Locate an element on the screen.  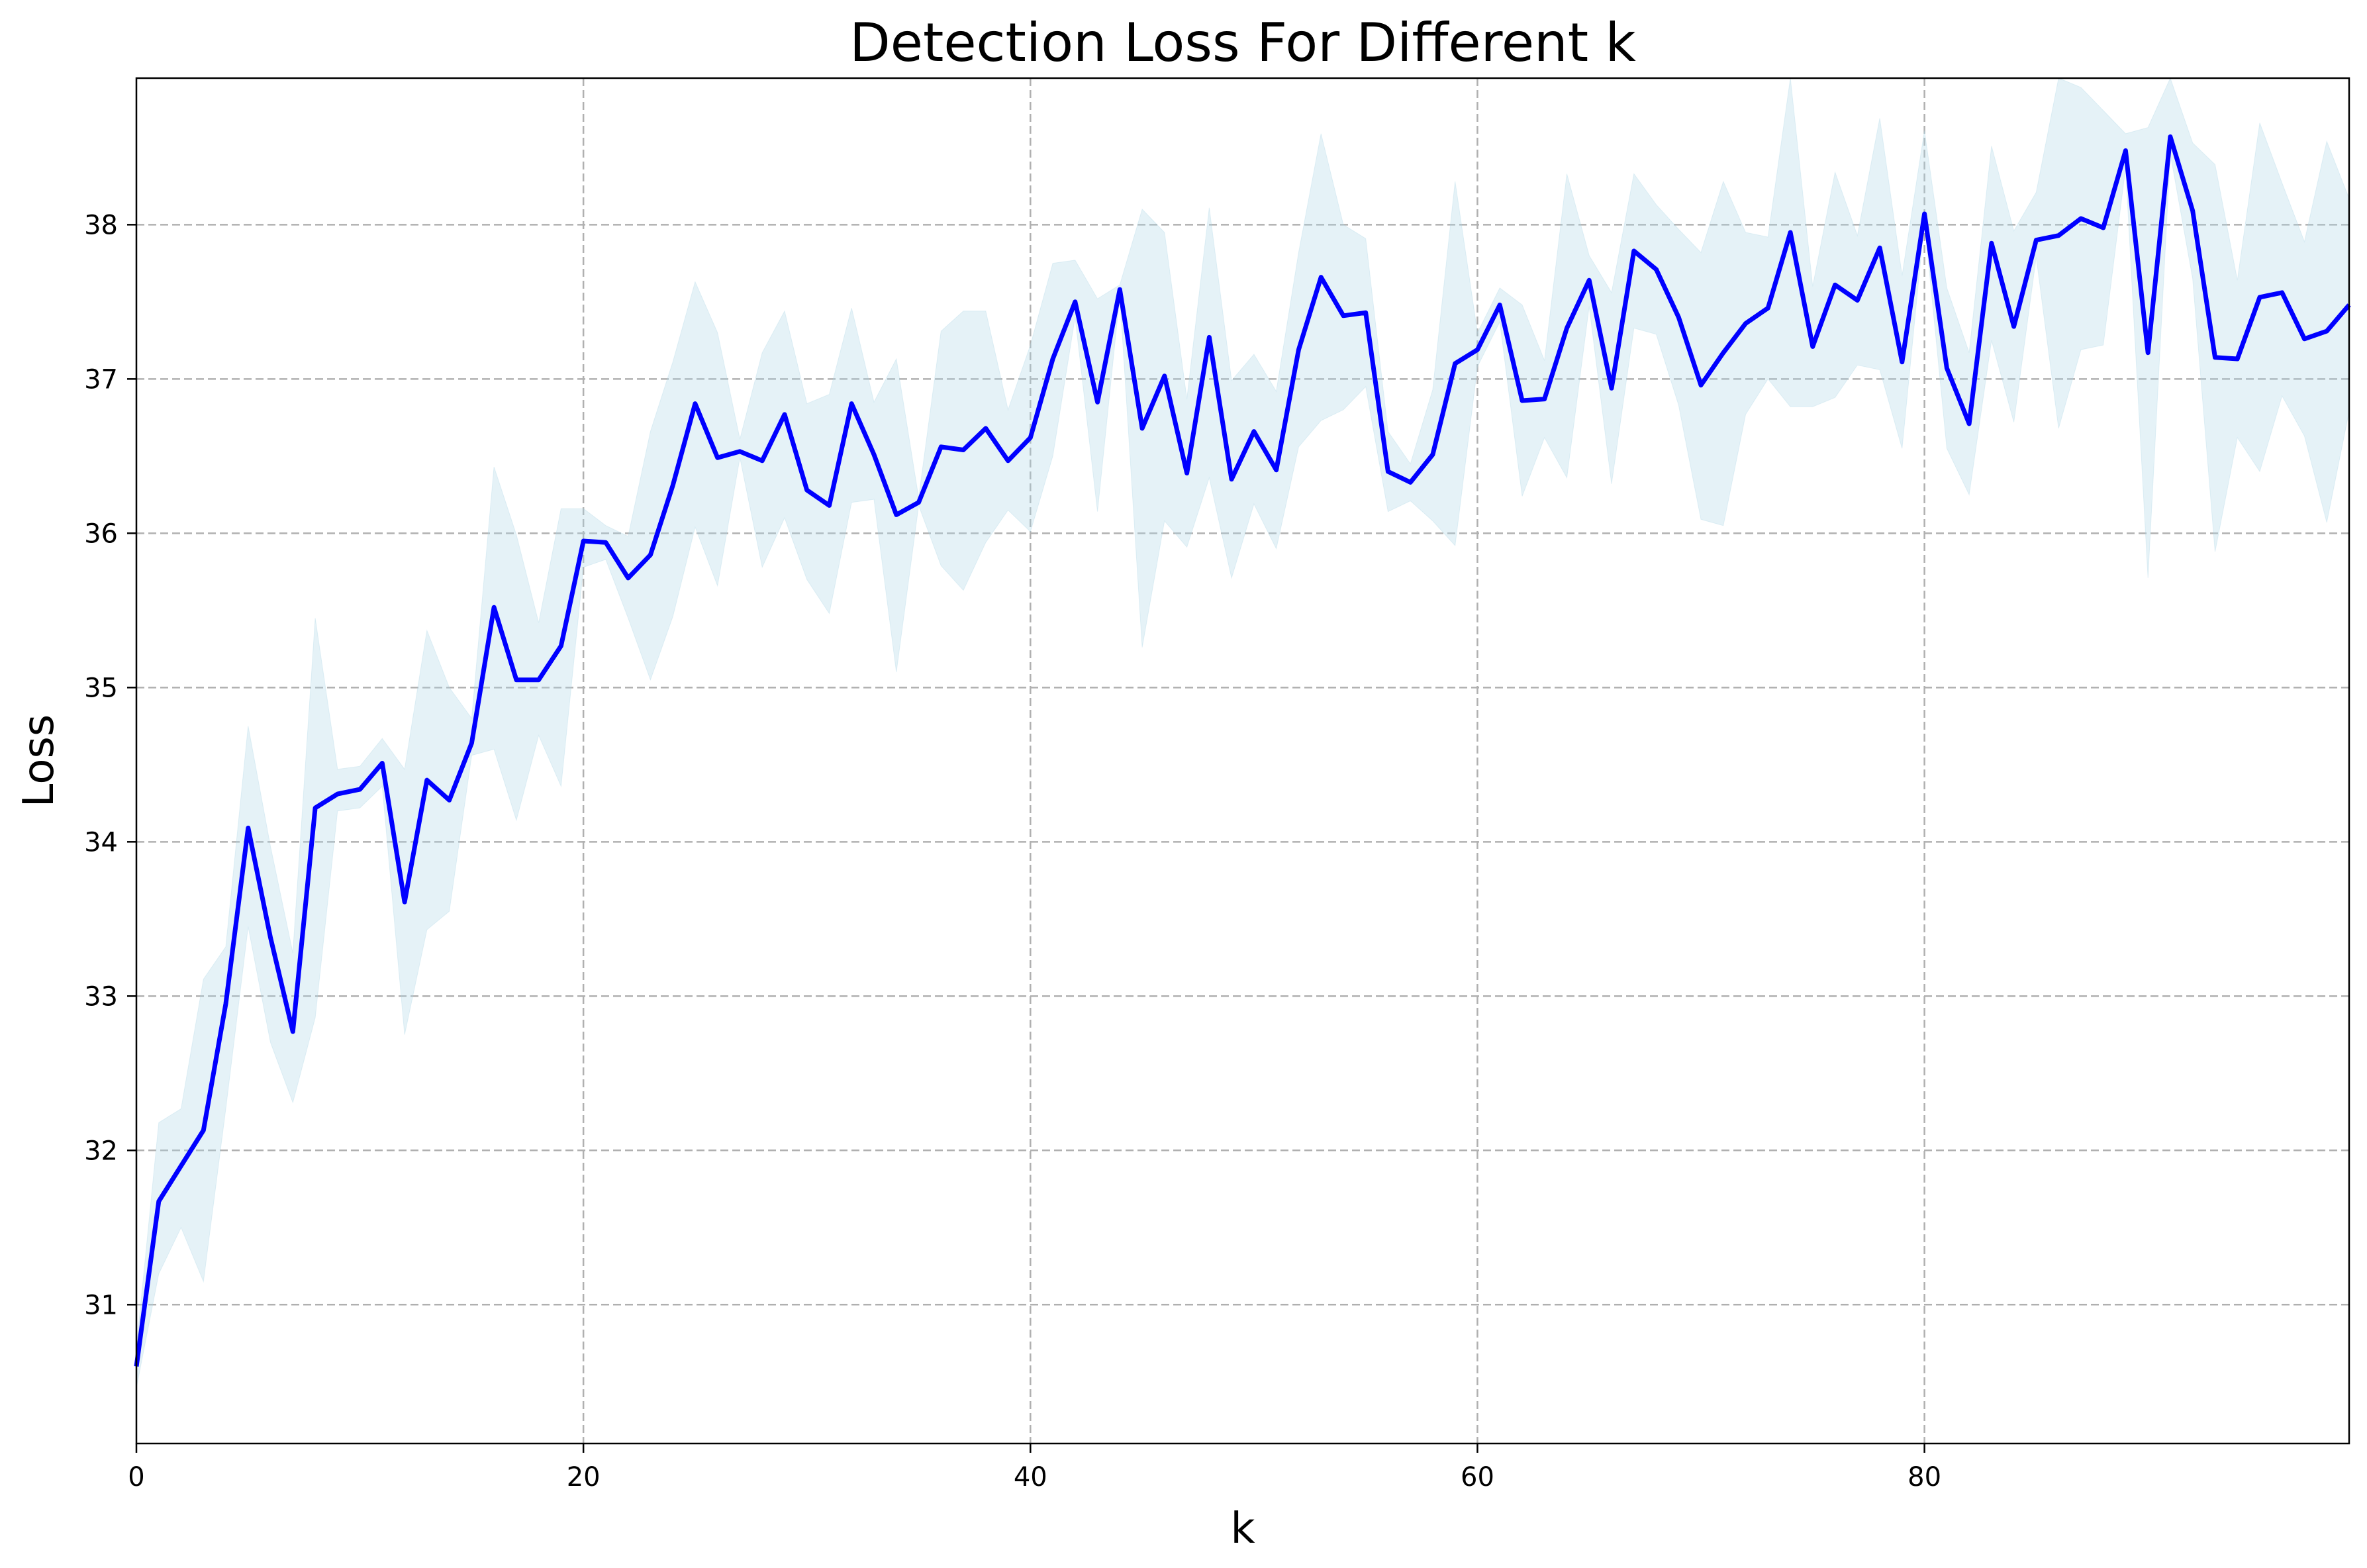
y-tick-label: 32 is located at coordinates (101, 1151).